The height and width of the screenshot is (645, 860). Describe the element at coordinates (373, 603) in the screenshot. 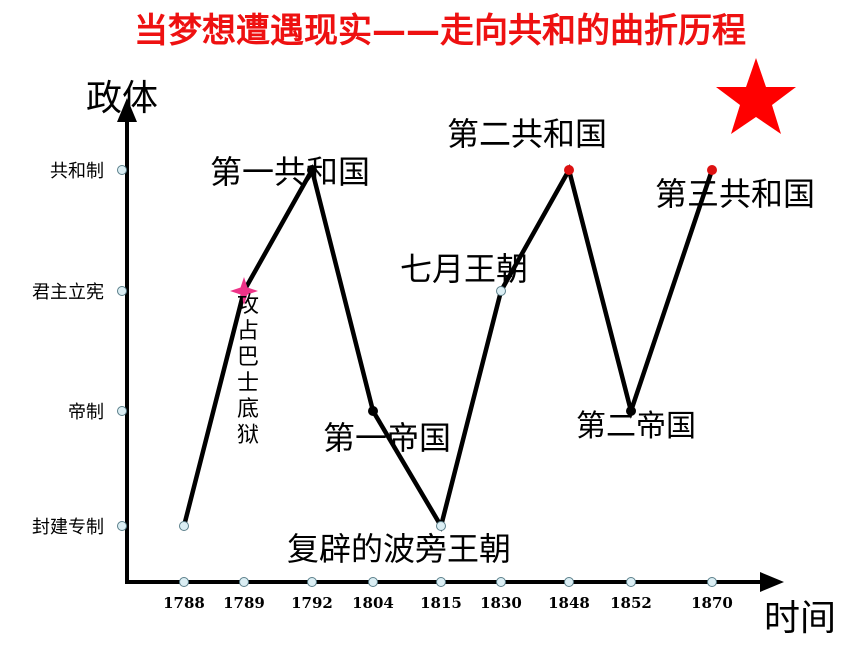

I see `x-tick-label: 1804` at that location.